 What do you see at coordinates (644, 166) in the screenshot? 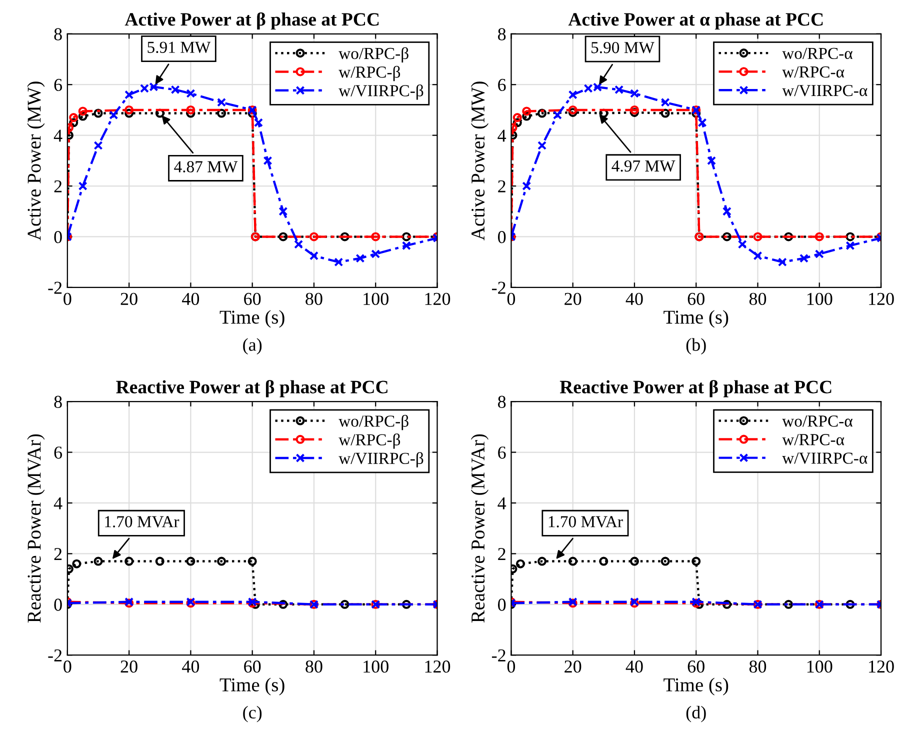
I see `annotation: 4.97 MW` at bounding box center [644, 166].